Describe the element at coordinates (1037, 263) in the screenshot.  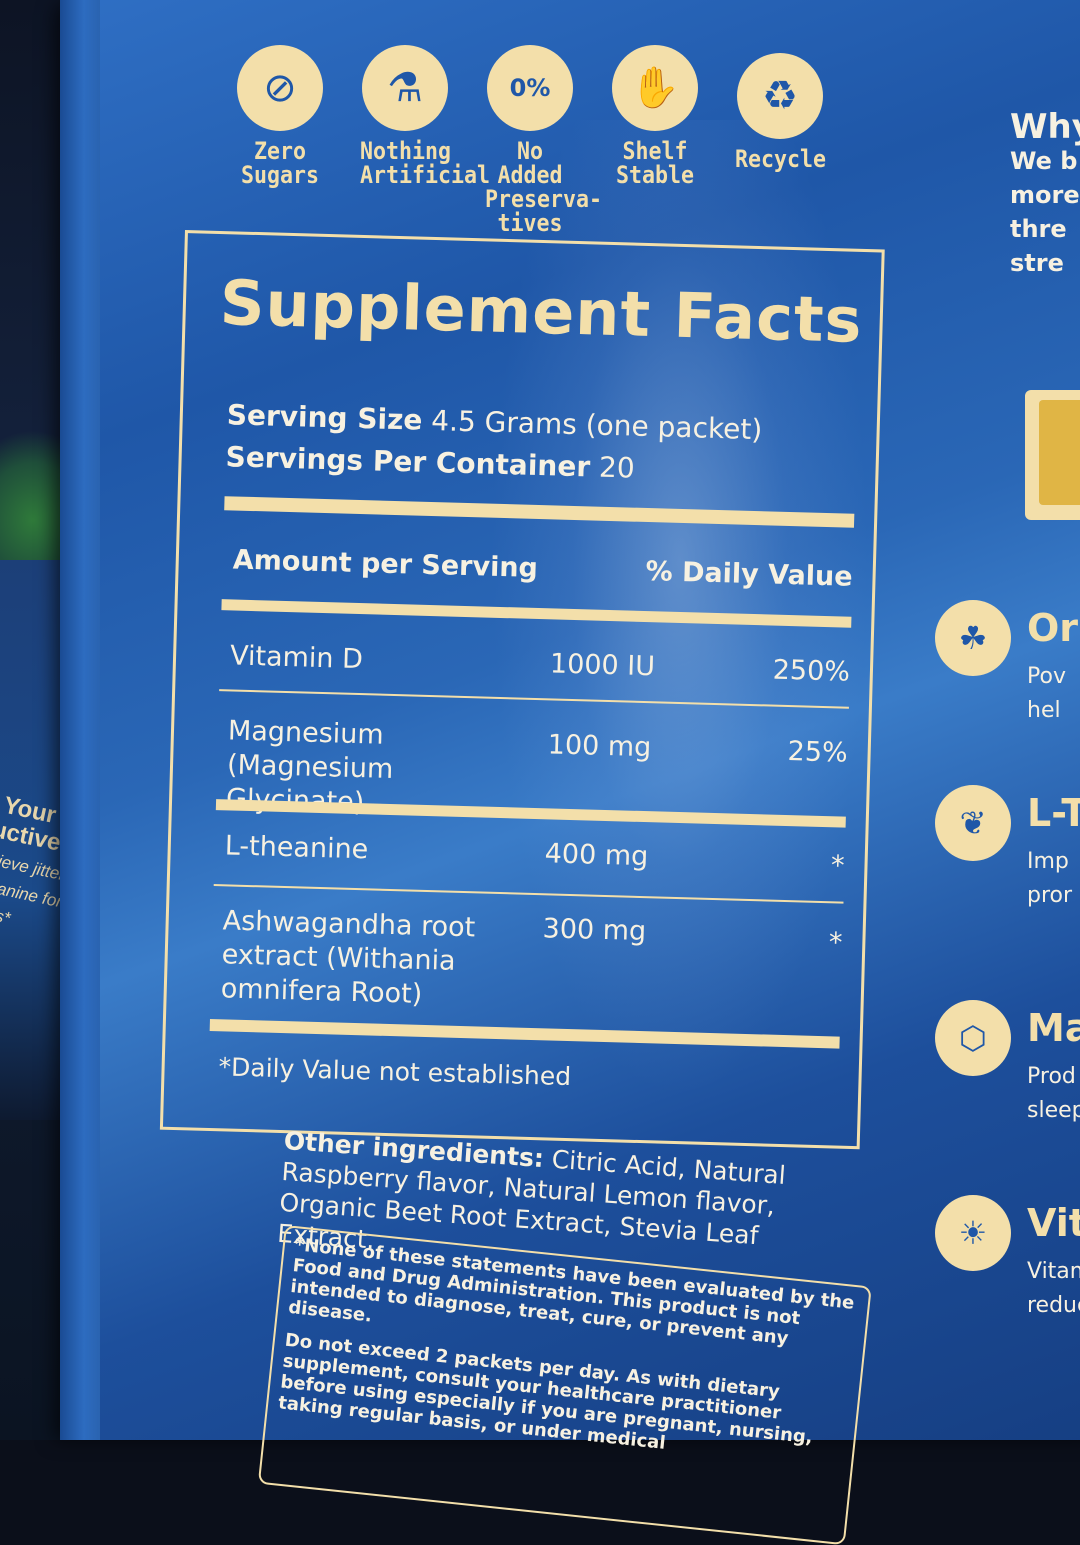
I see `why-text-line: stre` at that location.